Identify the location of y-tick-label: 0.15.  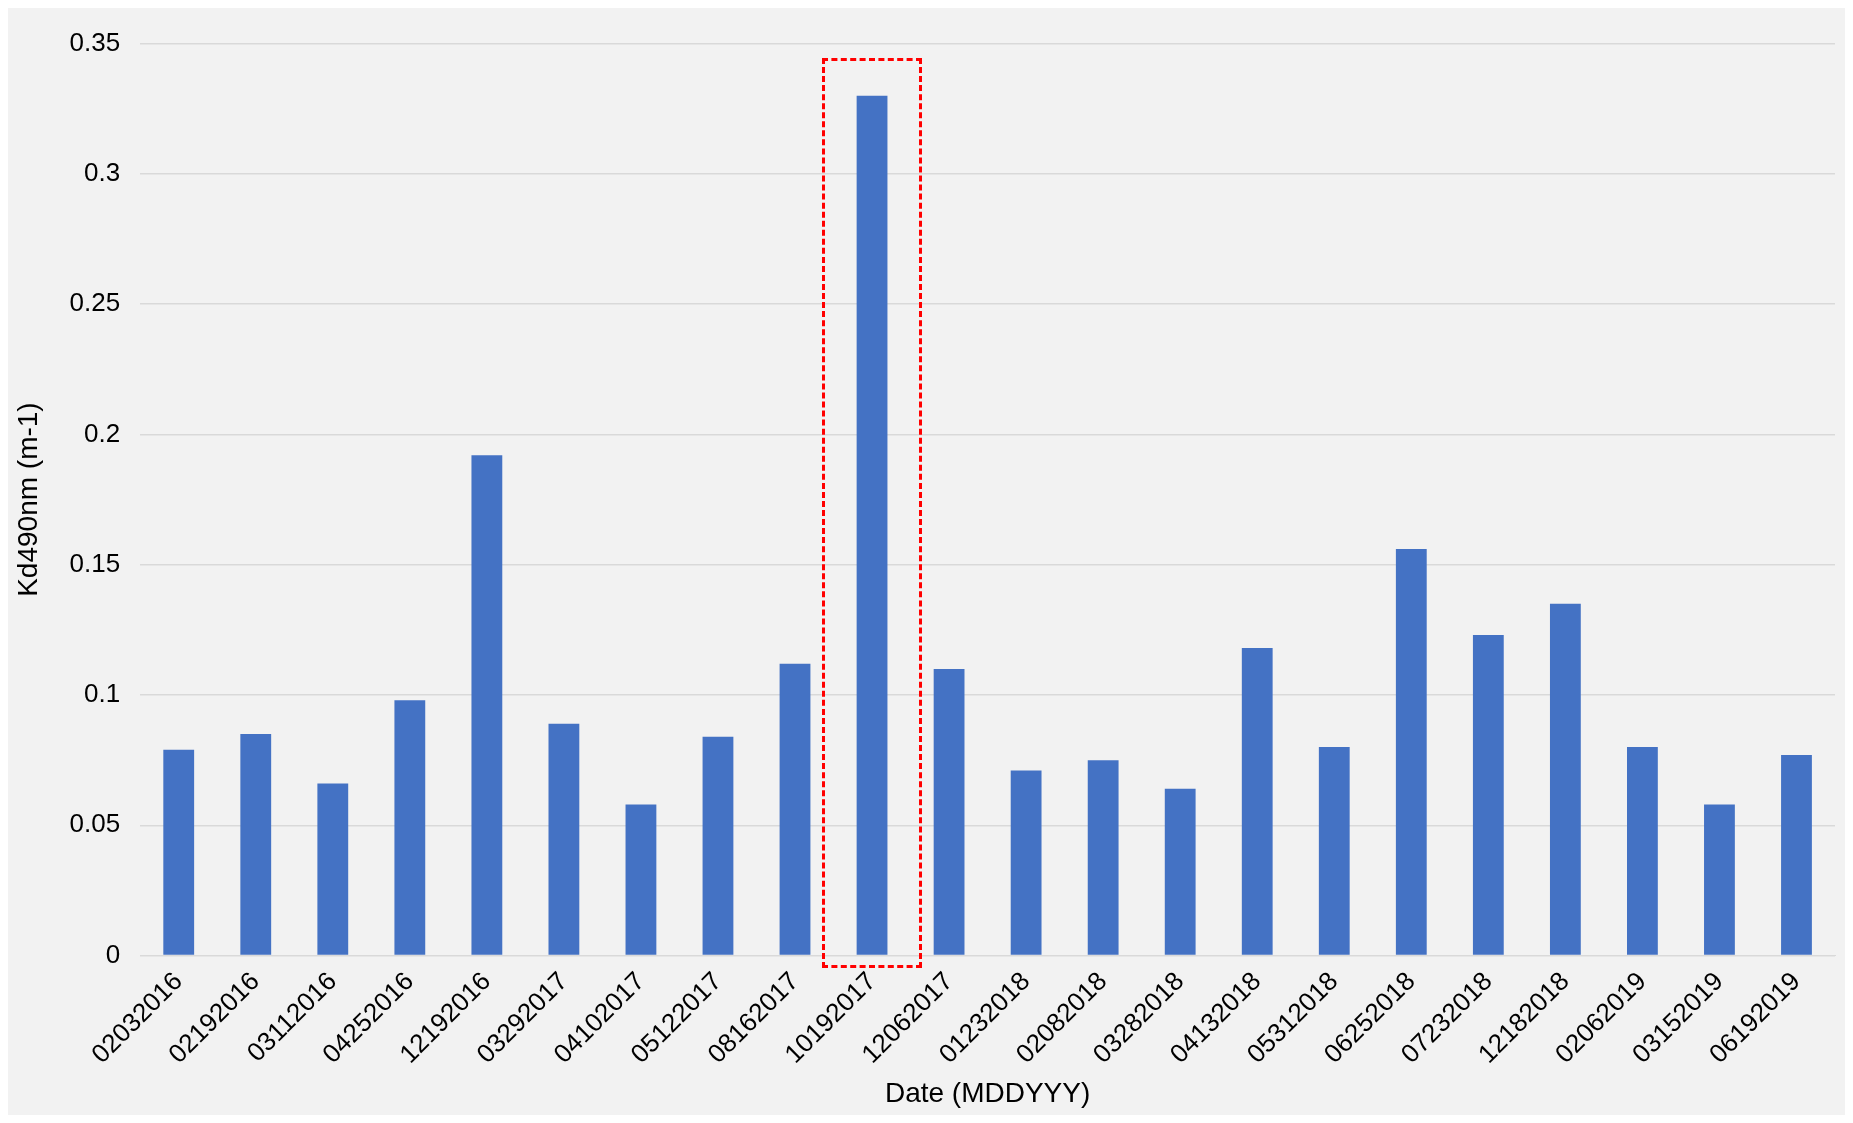
(95, 562).